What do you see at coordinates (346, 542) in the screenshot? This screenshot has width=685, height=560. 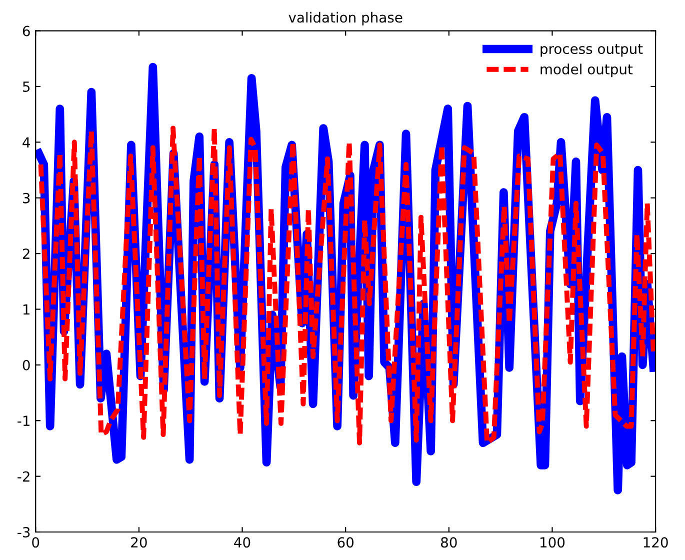 I see `x-tick-label: 60` at bounding box center [346, 542].